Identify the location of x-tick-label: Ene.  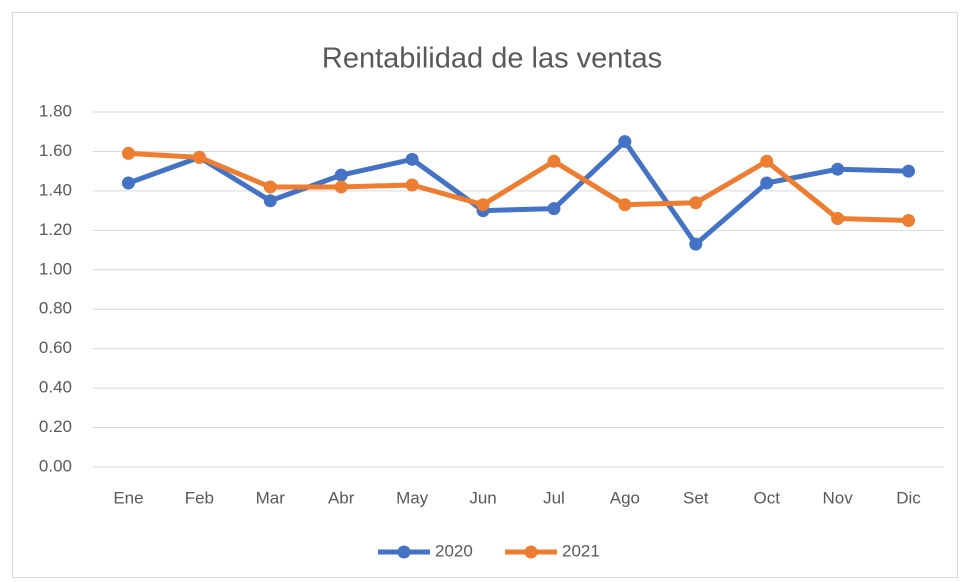
(128, 497).